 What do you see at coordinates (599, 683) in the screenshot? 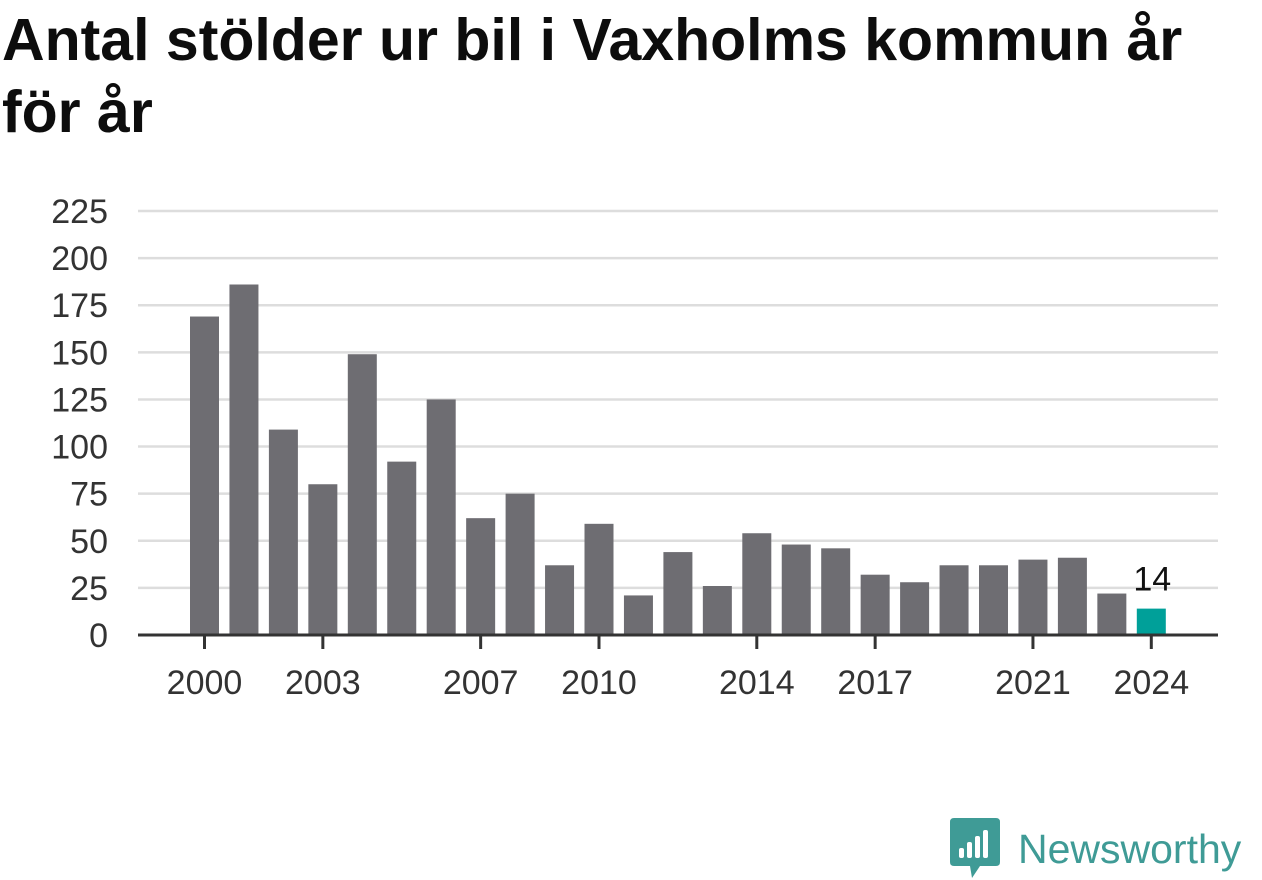
I see `x-tick-label: 2010` at bounding box center [599, 683].